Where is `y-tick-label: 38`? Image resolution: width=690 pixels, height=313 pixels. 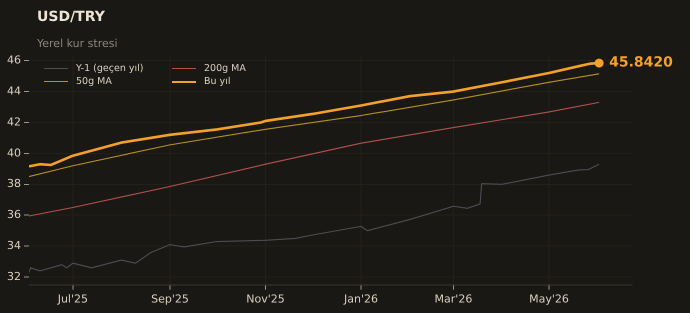
y-tick-label: 38 is located at coordinates (13, 183).